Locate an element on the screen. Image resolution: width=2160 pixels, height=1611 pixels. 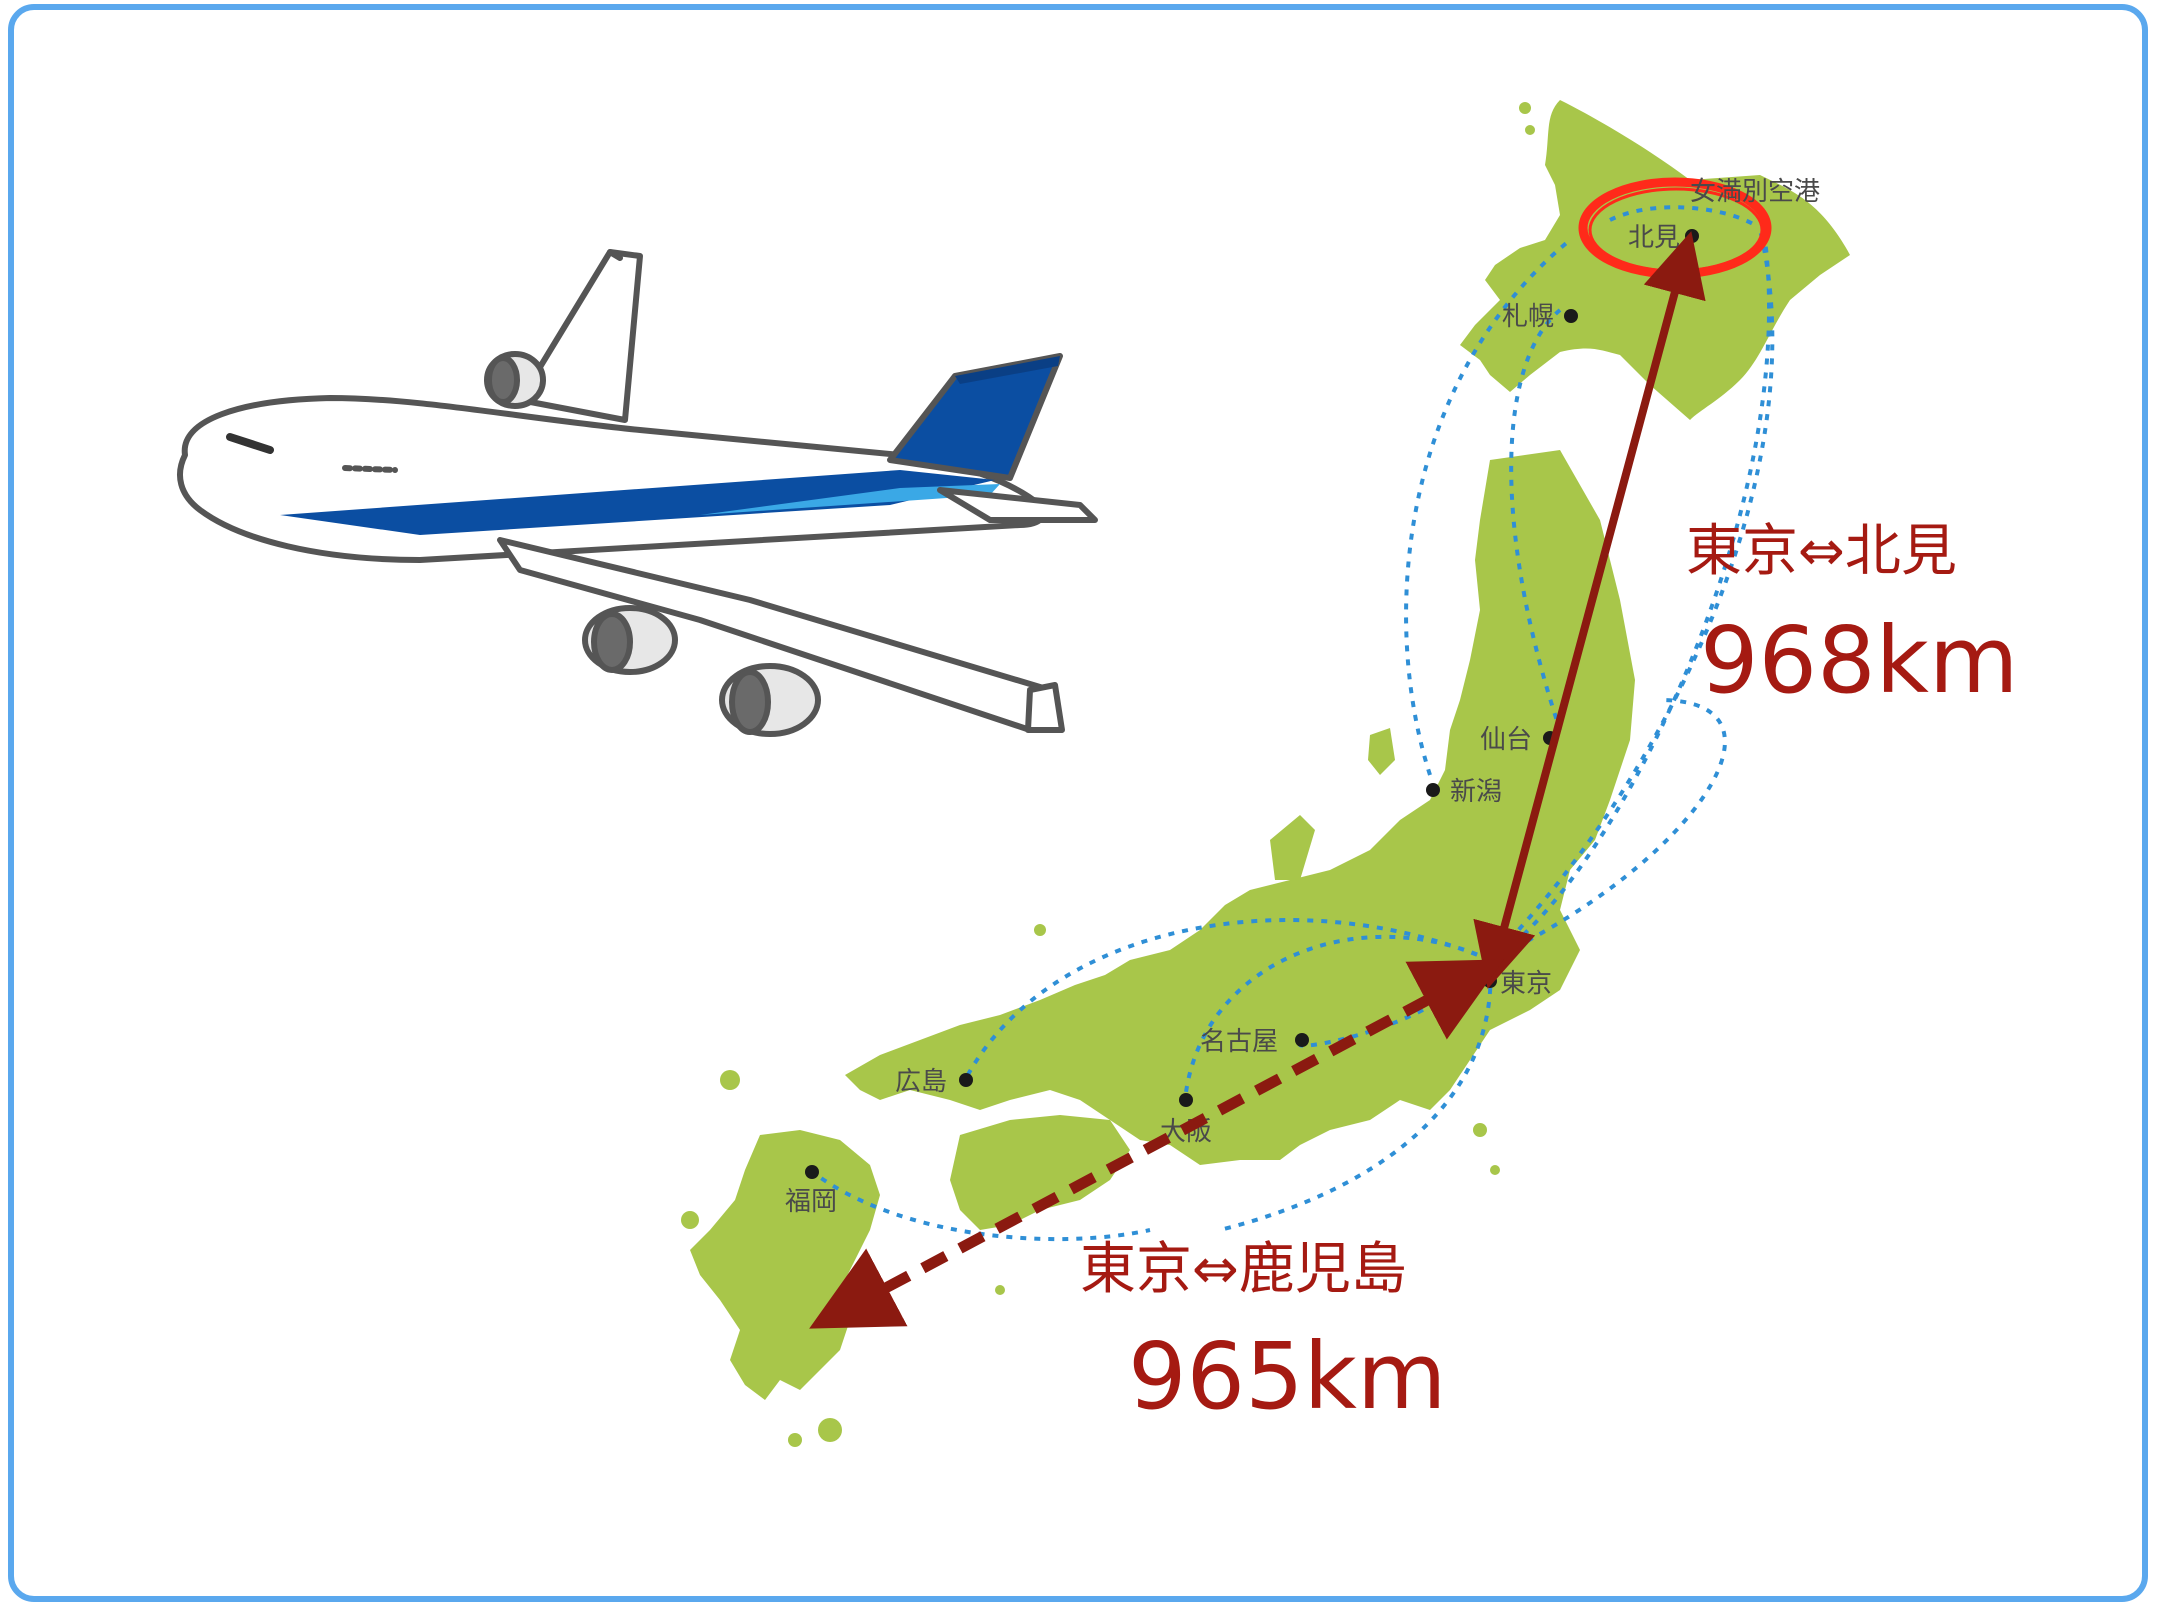
route-label-tokyo-kagoshima: 東京⇔鹿児島 is located at coordinates (1243, 1269).